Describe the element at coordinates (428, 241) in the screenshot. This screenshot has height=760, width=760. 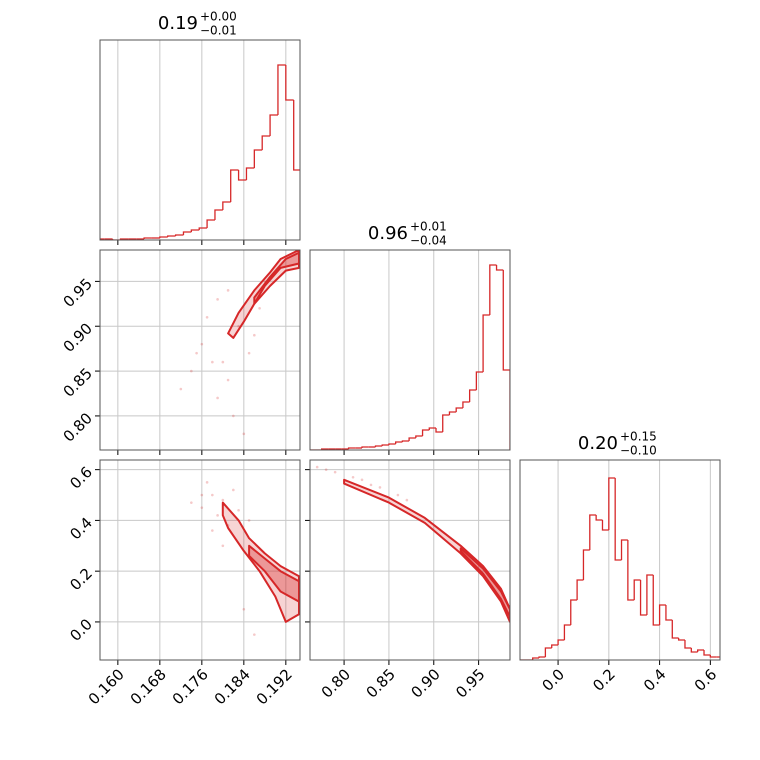
I see `title-minus: −0.04` at that location.